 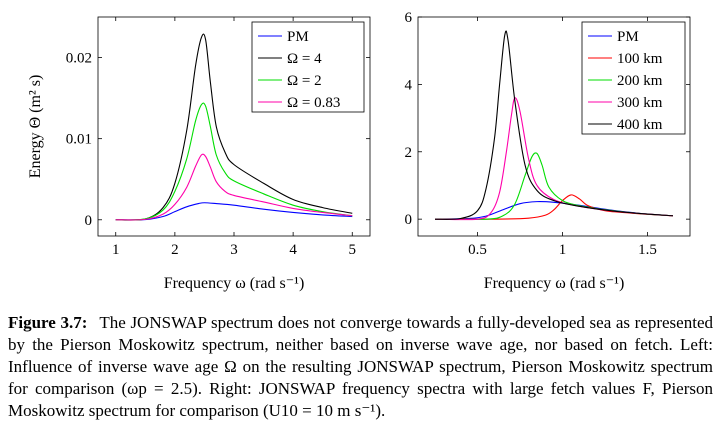 I want to click on left-xtick-label: 5, so click(x=353, y=250).